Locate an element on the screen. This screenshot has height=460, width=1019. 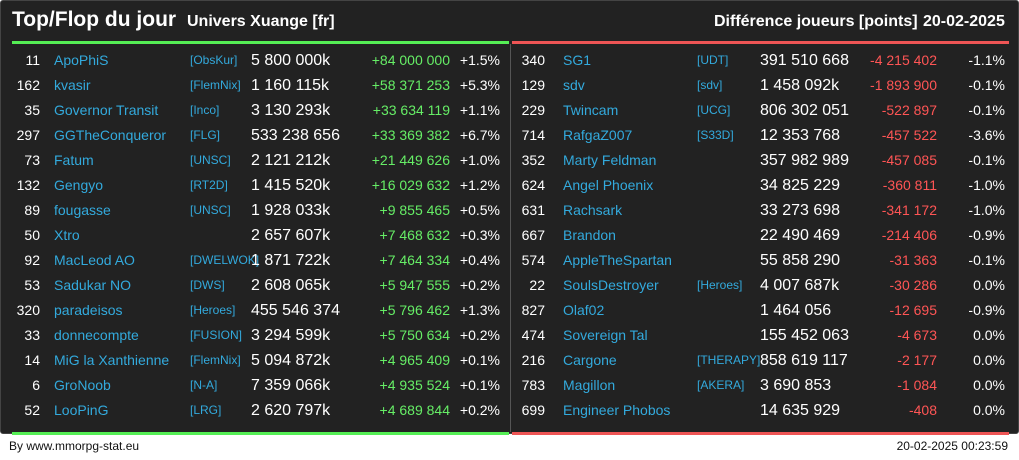
points-difference: -30 286 is located at coordinates (913, 285).